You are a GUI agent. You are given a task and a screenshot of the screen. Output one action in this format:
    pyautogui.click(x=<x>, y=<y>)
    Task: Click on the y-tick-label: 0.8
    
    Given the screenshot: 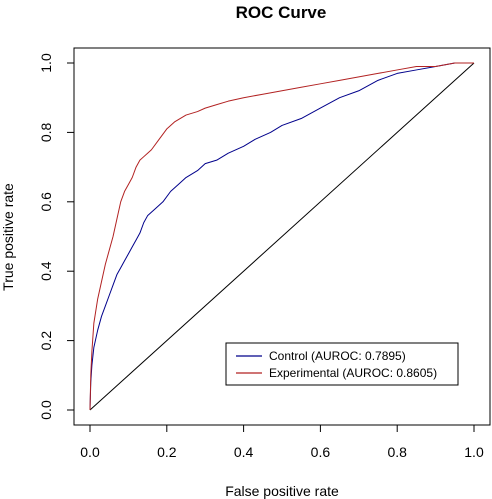 What is the action you would take?
    pyautogui.click(x=46, y=132)
    